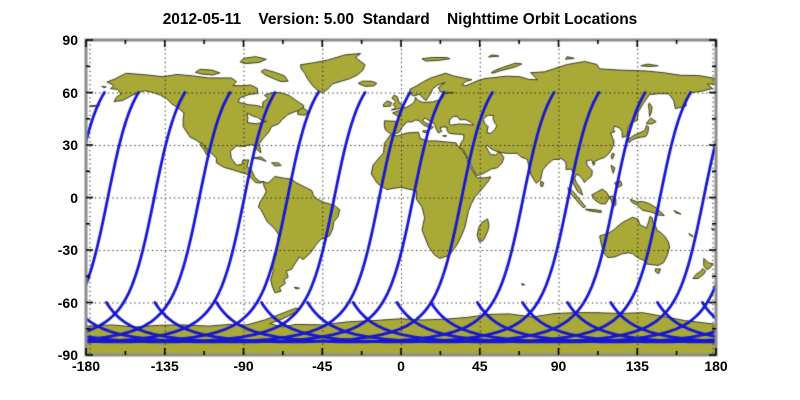 The image size is (800, 400). I want to click on x-tick-label: 135, so click(637, 366).